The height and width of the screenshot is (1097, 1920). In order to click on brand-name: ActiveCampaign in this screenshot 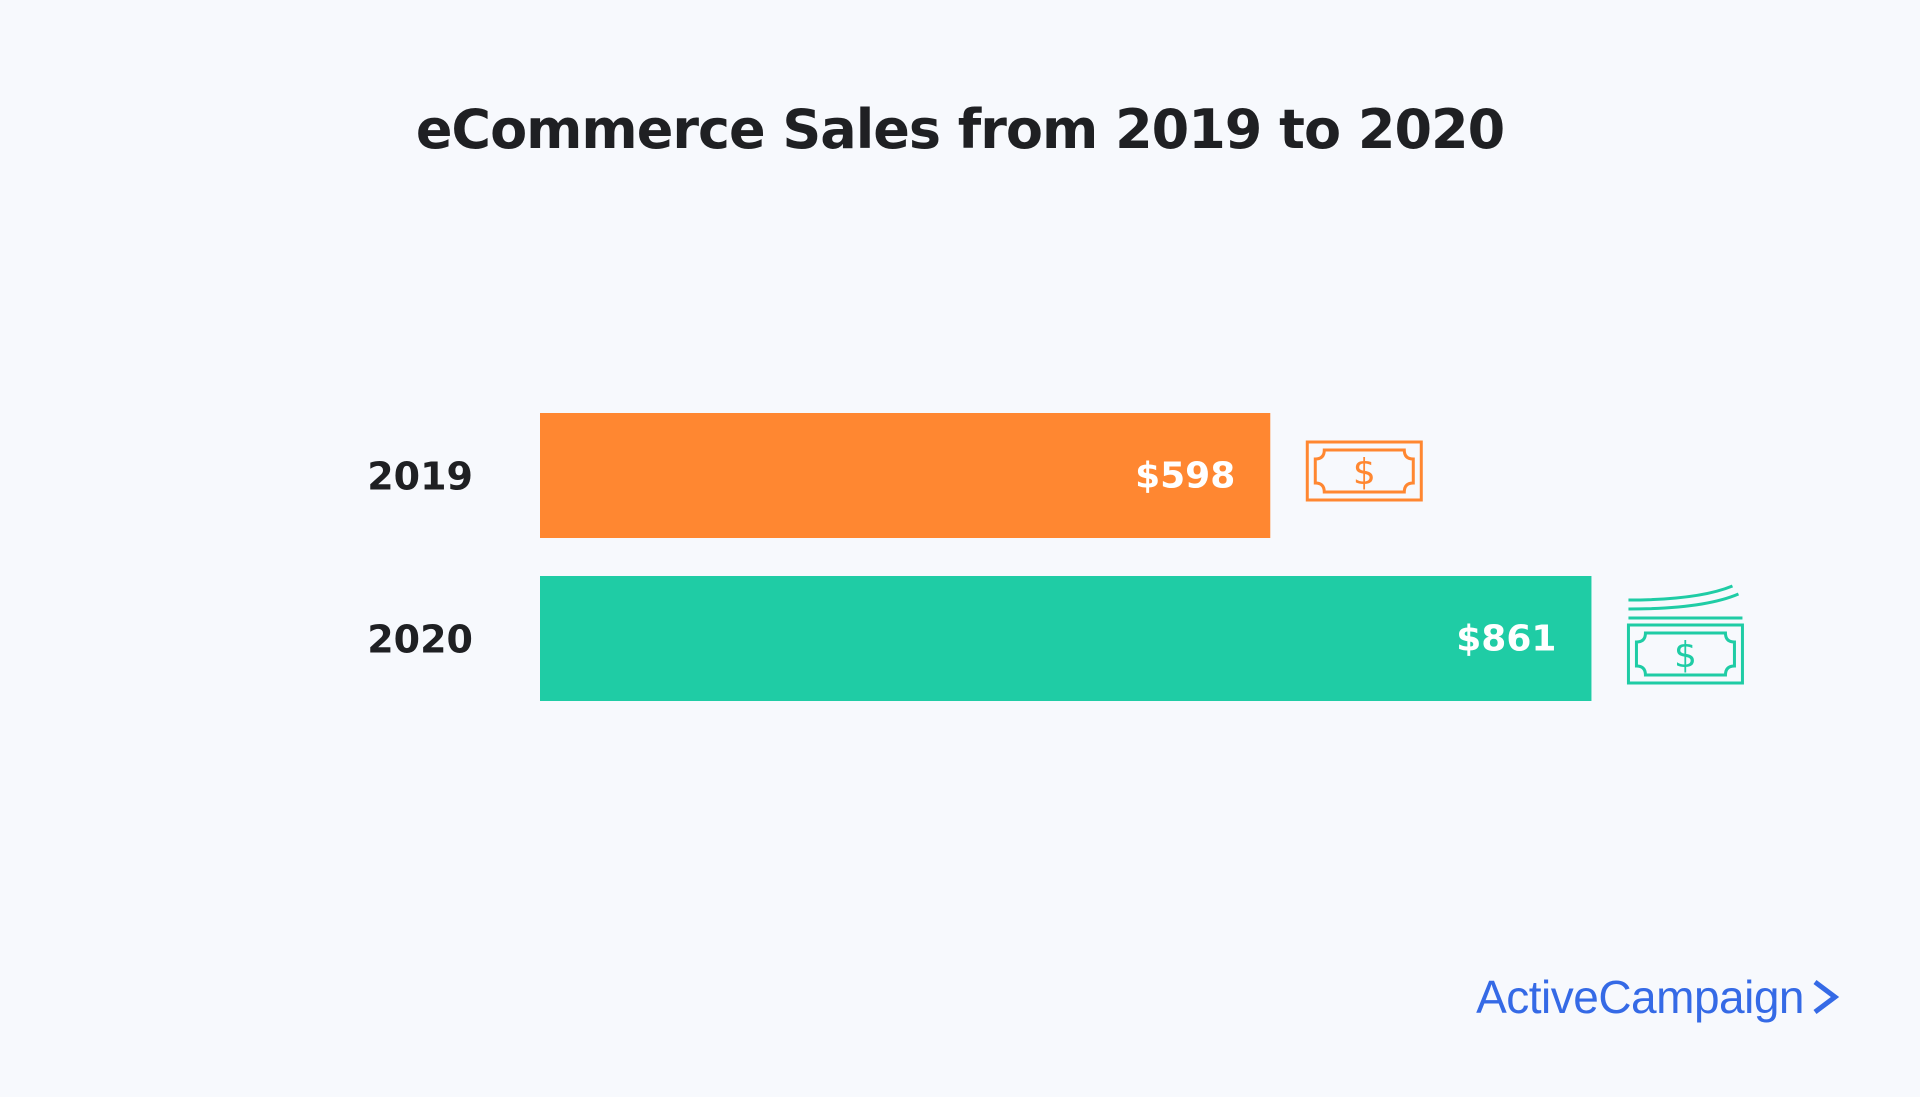, I will do `click(1640, 997)`.